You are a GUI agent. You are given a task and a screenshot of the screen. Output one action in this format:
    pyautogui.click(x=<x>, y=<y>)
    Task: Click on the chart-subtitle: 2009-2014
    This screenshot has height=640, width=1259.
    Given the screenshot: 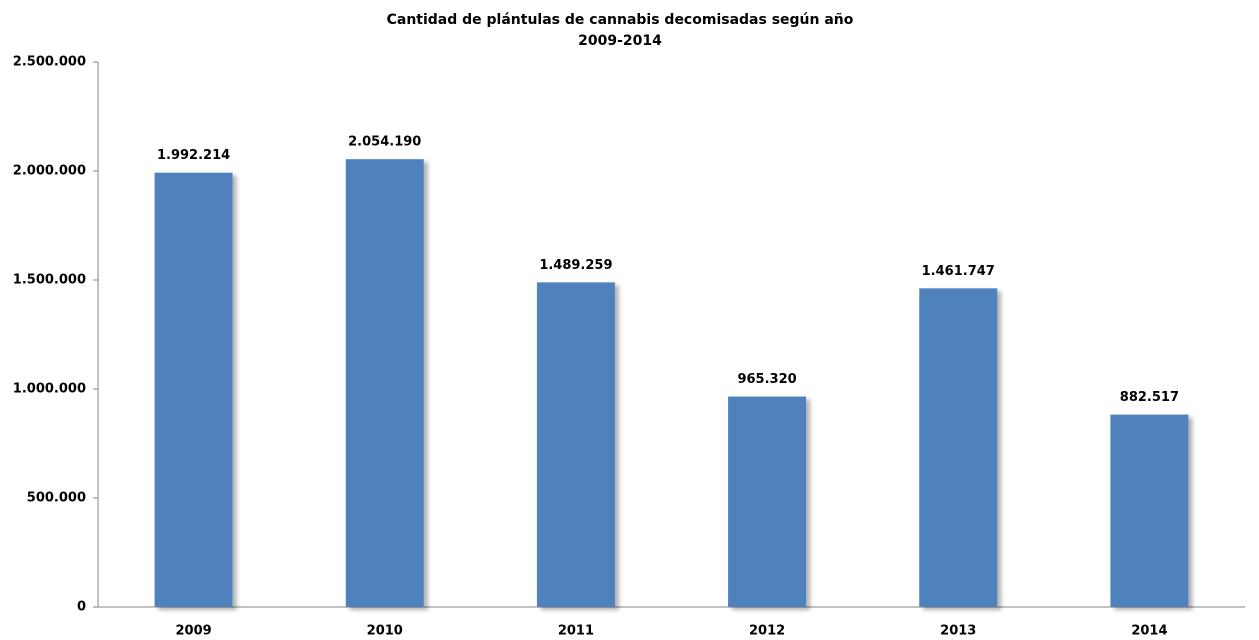 What is the action you would take?
    pyautogui.click(x=620, y=41)
    